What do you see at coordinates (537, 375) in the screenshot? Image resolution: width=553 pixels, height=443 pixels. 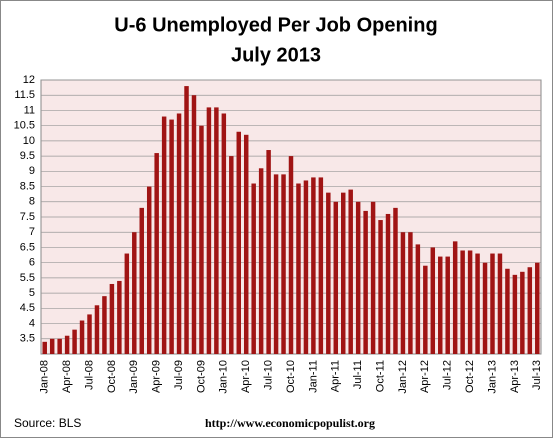 I see `x-tick-label: Jul-13` at bounding box center [537, 375].